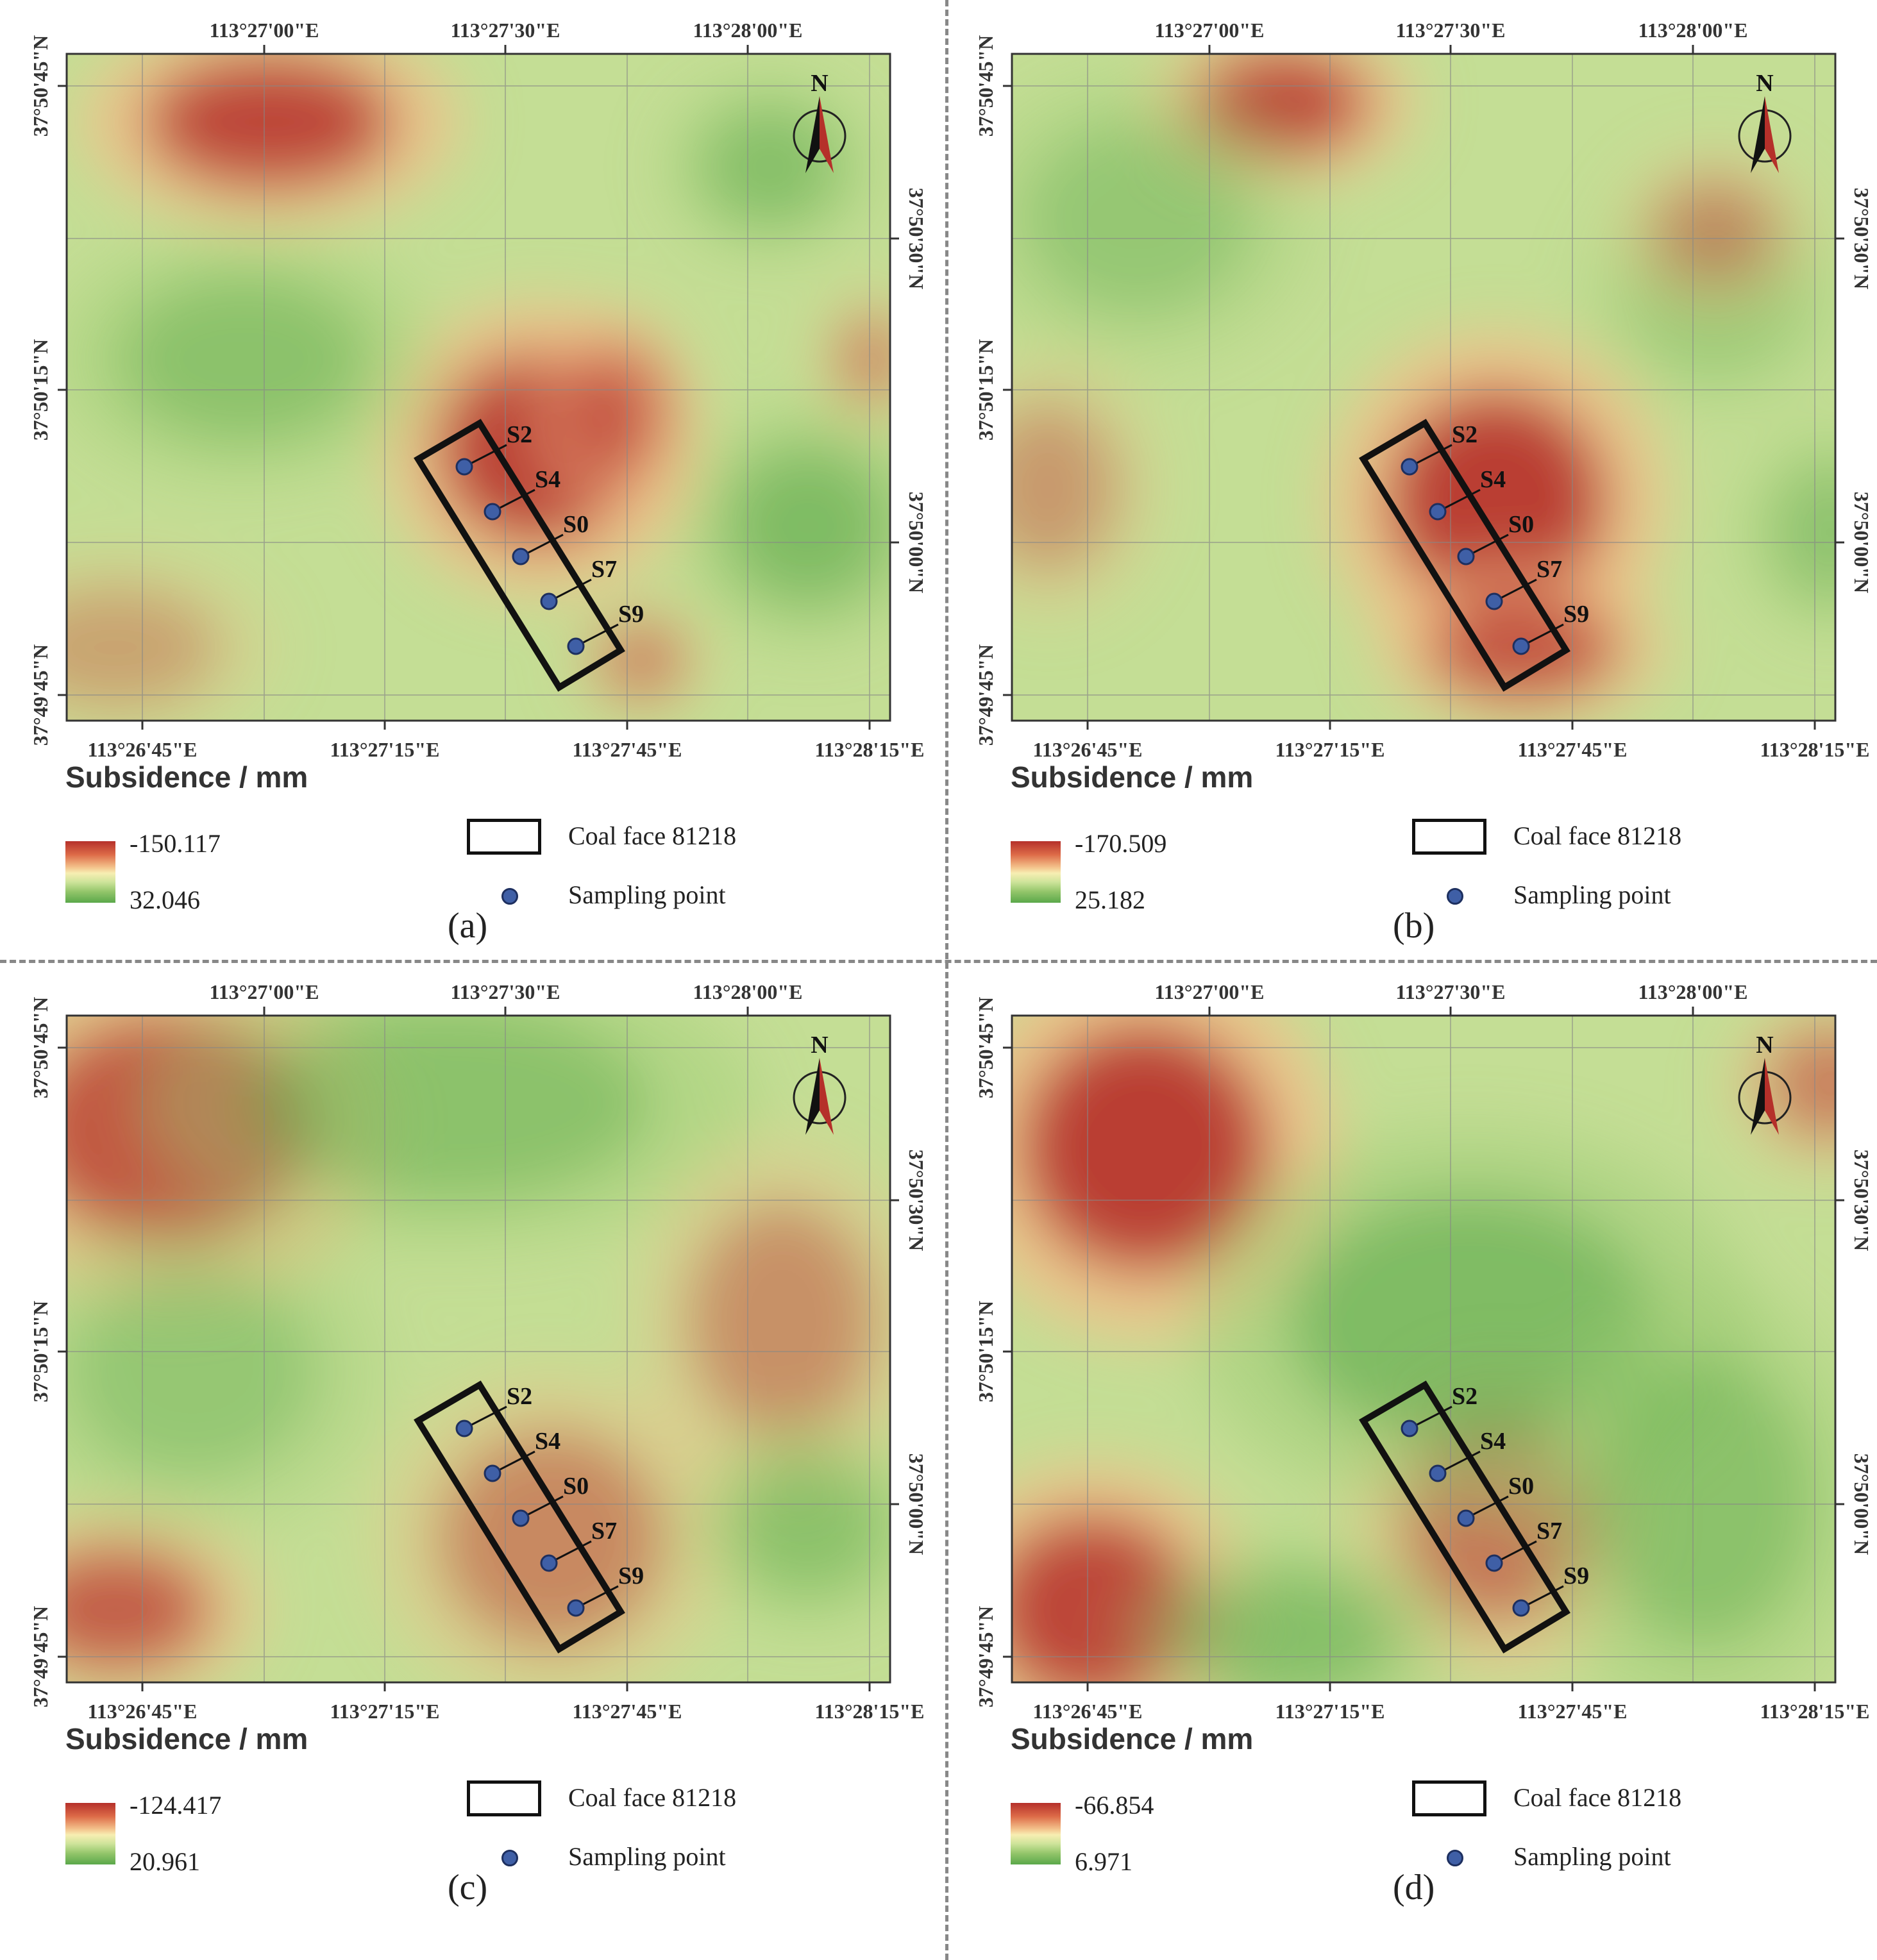 This screenshot has width=1877, height=1960. I want to click on subsidence-min-value: 20.961, so click(165, 1861).